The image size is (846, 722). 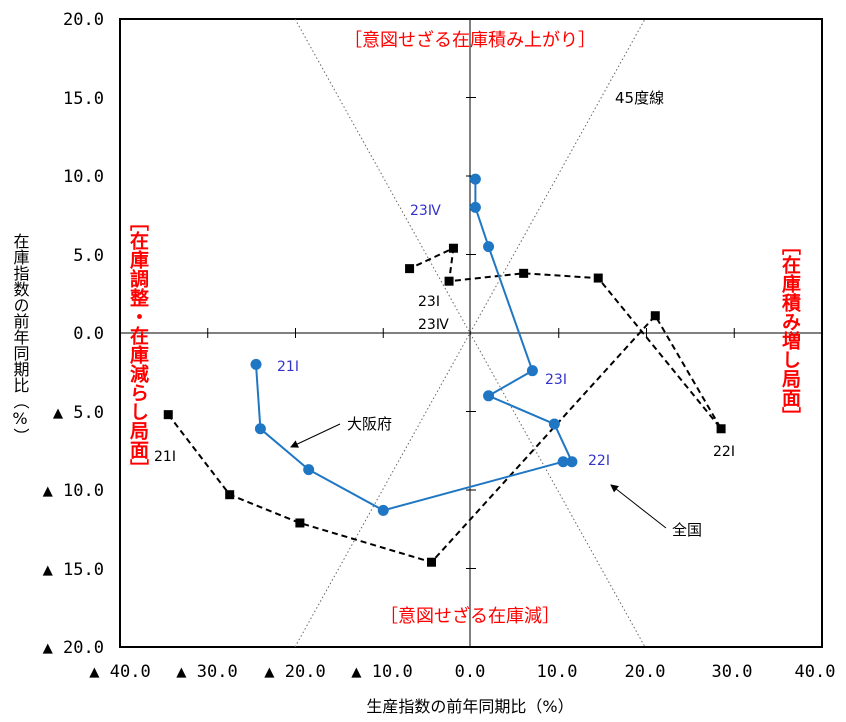 I want to click on y-axis-title: 在庫指数の前年同期比（%）, so click(x=20, y=338).